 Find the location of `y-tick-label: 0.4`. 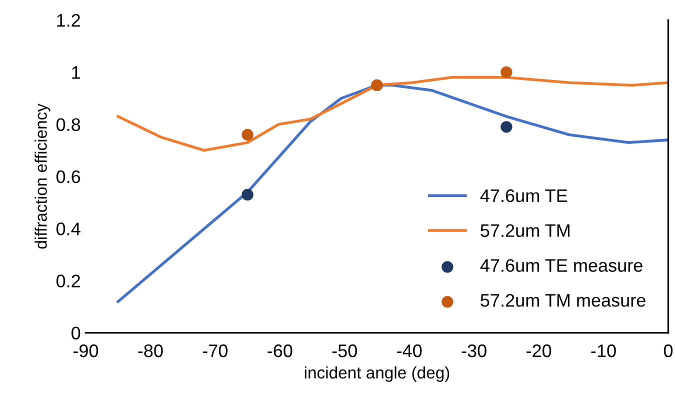

y-tick-label: 0.4 is located at coordinates (68, 229).